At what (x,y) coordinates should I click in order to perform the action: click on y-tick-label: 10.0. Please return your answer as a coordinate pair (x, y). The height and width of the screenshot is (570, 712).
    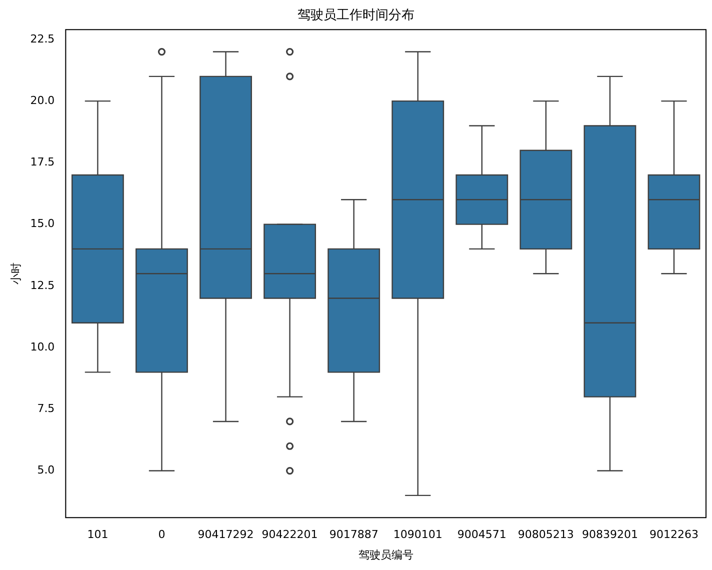
    Looking at the image, I should click on (42, 347).